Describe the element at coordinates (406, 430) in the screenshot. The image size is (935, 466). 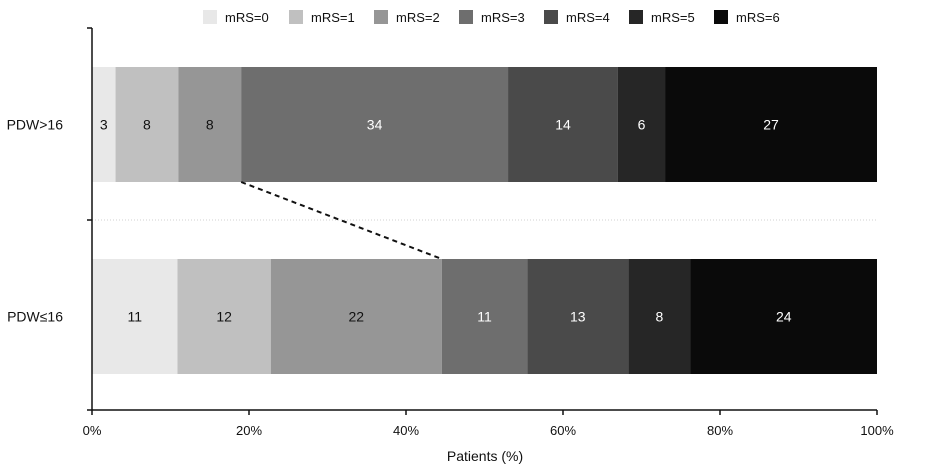
I see `x-tick-label: 40%` at that location.